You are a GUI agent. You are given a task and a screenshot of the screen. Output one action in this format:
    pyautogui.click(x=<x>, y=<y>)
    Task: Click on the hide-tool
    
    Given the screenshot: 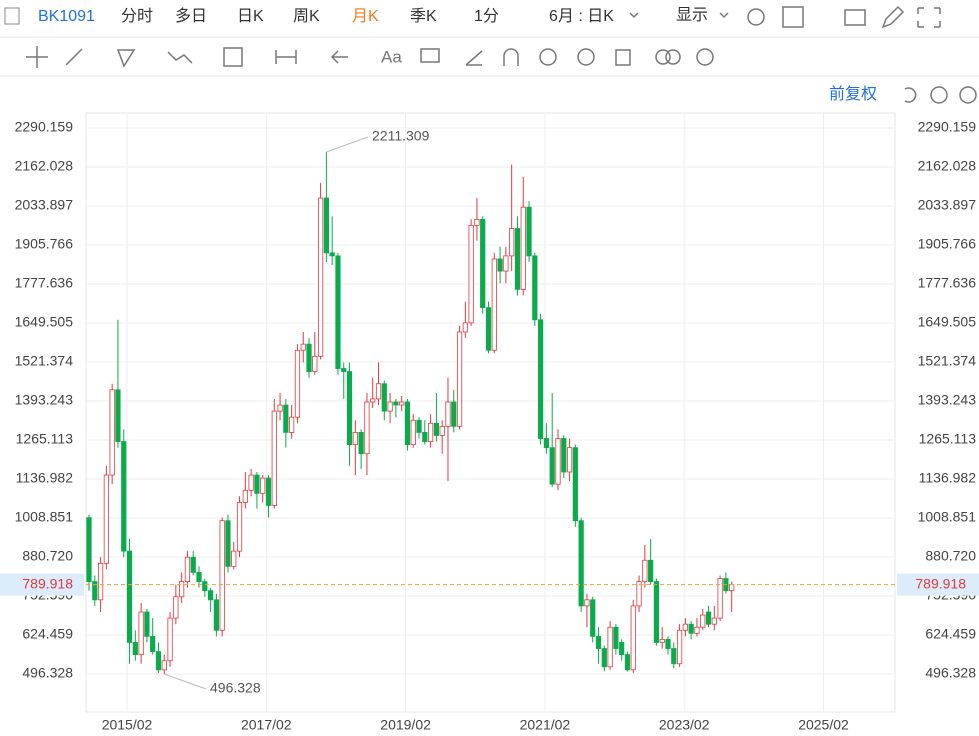 What is the action you would take?
    pyautogui.click(x=586, y=57)
    